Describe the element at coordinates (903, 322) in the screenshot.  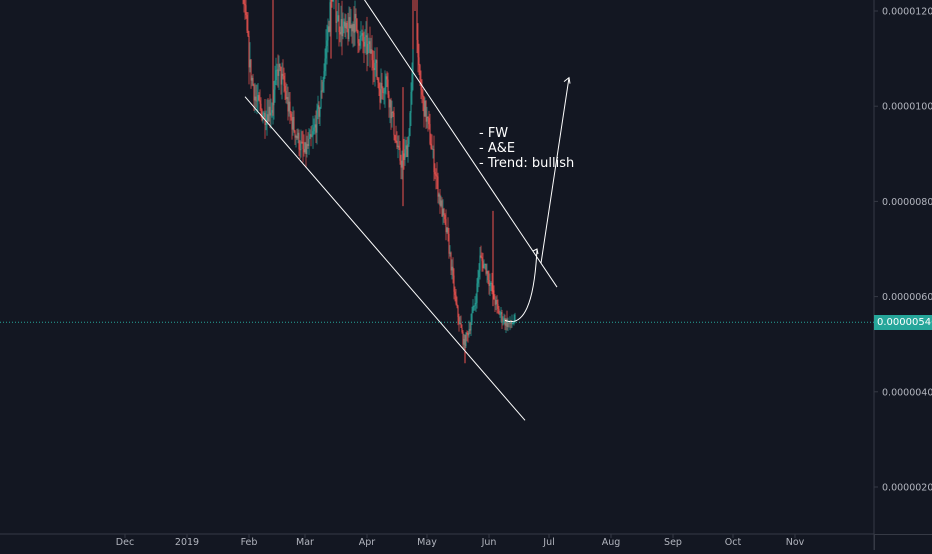
I see `current-price-badge: 0.00000546` at that location.